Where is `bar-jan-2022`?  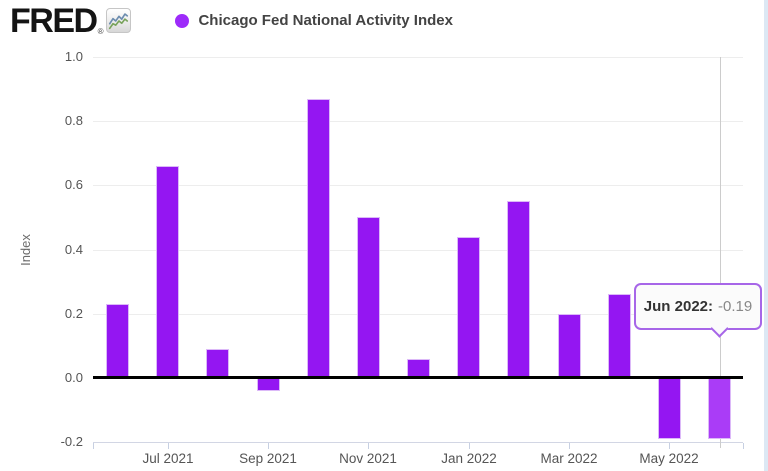
bar-jan-2022 is located at coordinates (468, 307).